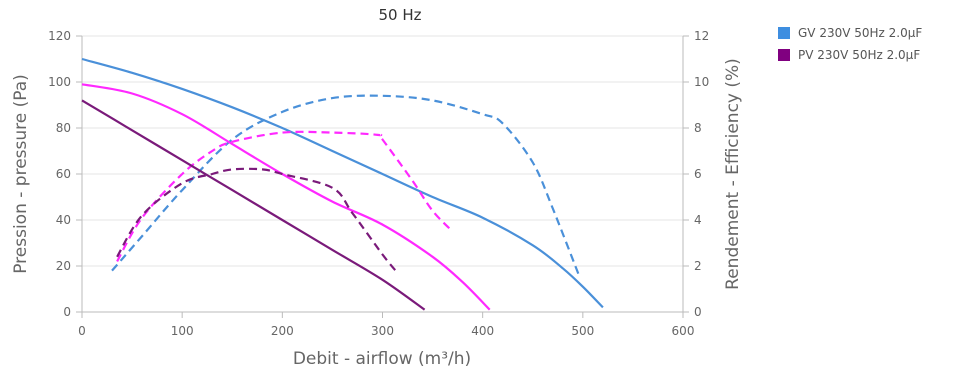  Describe the element at coordinates (582, 331) in the screenshot. I see `x-tick-label: 500` at that location.